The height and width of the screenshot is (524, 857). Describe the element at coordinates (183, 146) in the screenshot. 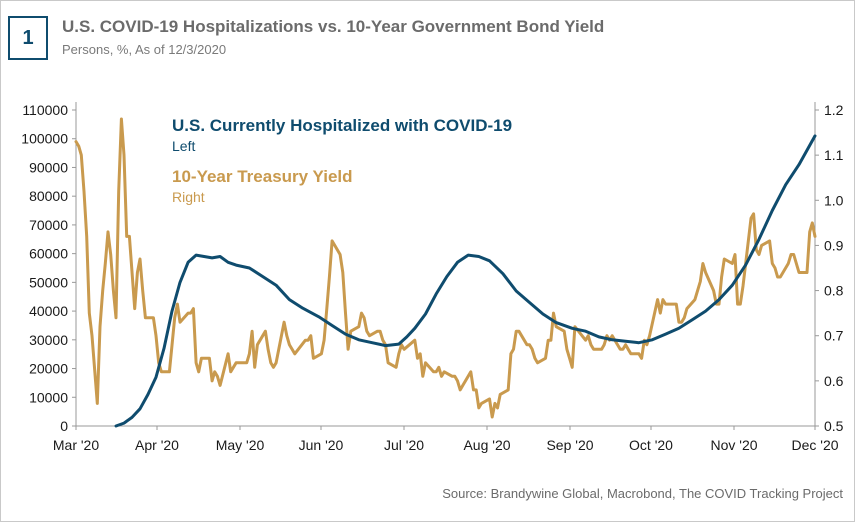

I see `legend-hospitalized-axis-note: Left` at that location.